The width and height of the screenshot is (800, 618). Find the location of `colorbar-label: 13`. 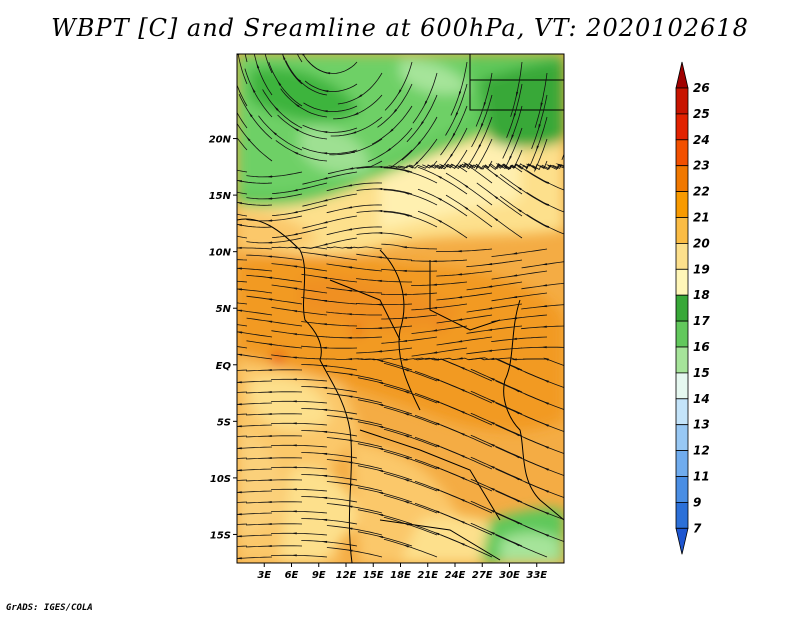

colorbar-label: 13 is located at coordinates (701, 425).